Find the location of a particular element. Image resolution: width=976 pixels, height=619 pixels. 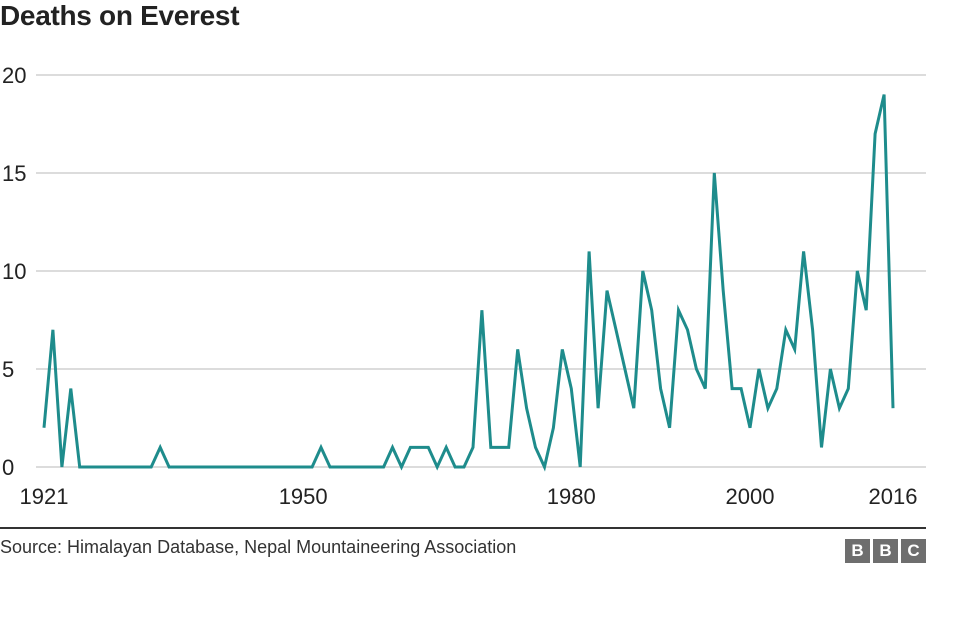

y-tick-label: 5 is located at coordinates (8, 369).